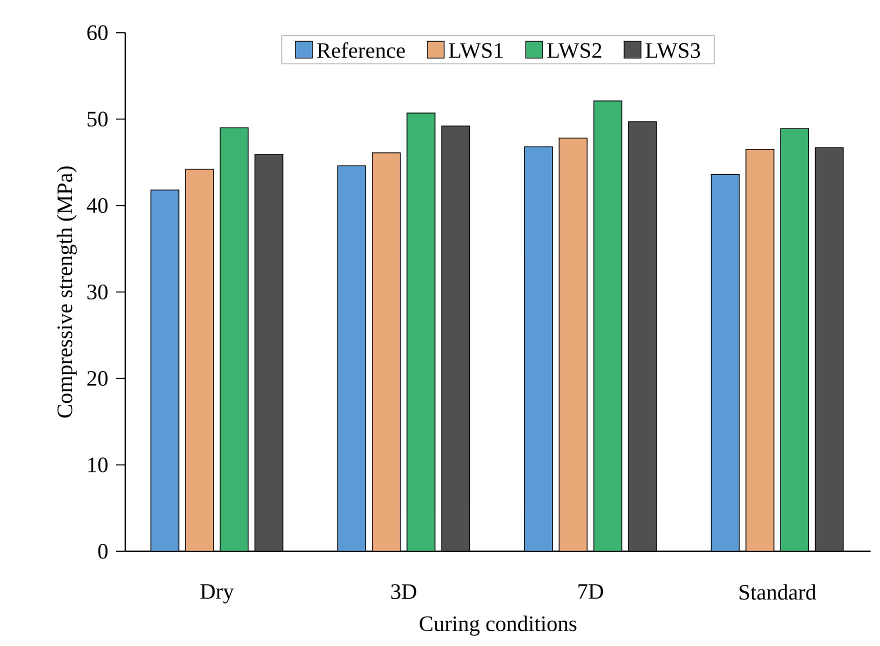 The height and width of the screenshot is (646, 880). What do you see at coordinates (574, 50) in the screenshot?
I see `legend-label: LWS2` at bounding box center [574, 50].